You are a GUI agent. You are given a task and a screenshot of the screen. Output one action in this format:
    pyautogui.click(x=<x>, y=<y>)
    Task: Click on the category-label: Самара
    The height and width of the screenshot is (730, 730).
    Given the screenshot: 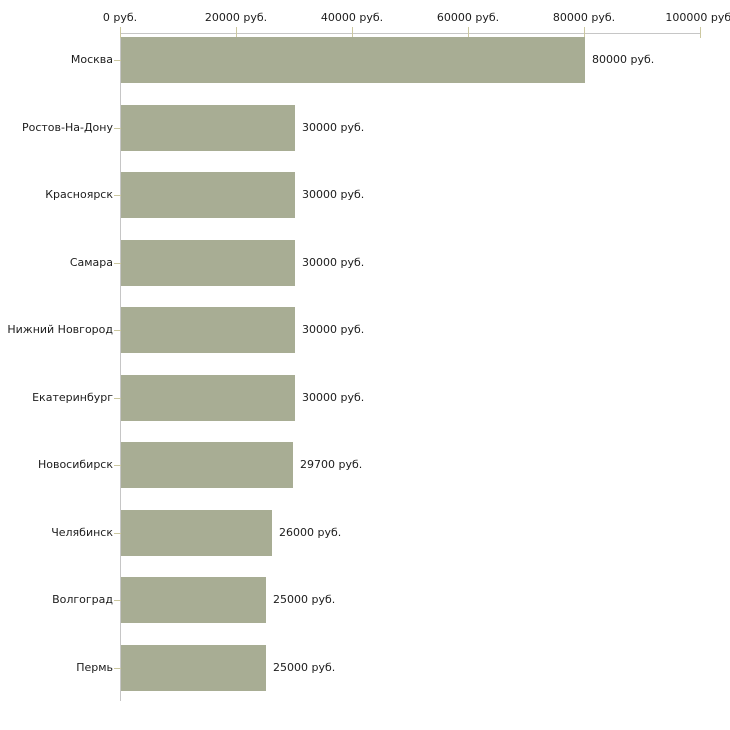 What is the action you would take?
    pyautogui.click(x=91, y=262)
    